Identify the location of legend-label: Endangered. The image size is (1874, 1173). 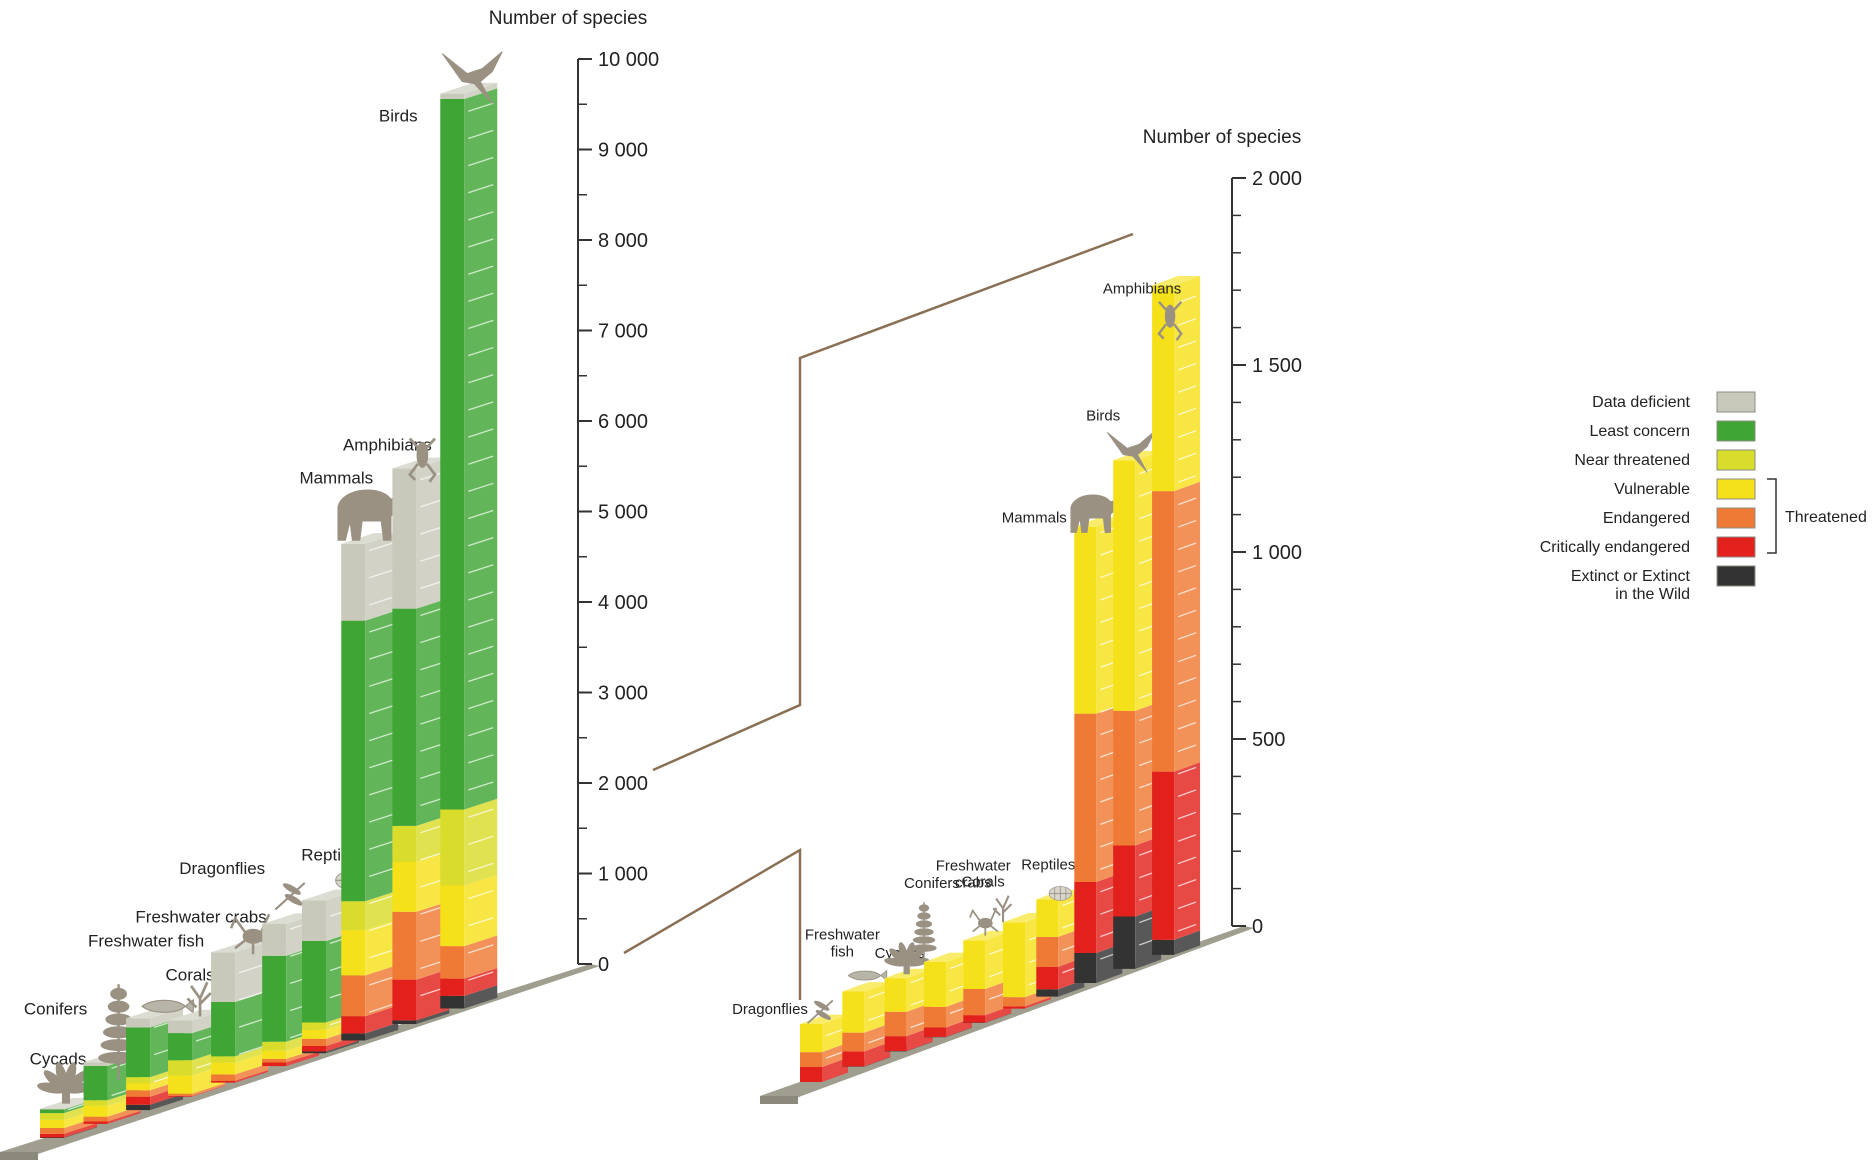
(1646, 518).